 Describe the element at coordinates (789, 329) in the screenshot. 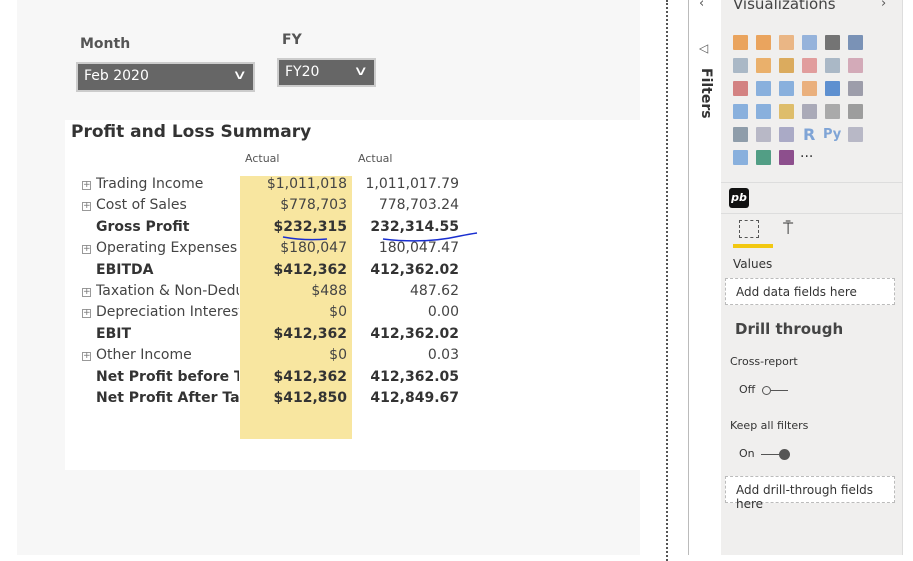

I see `drill-through-heading: Drill through` at that location.